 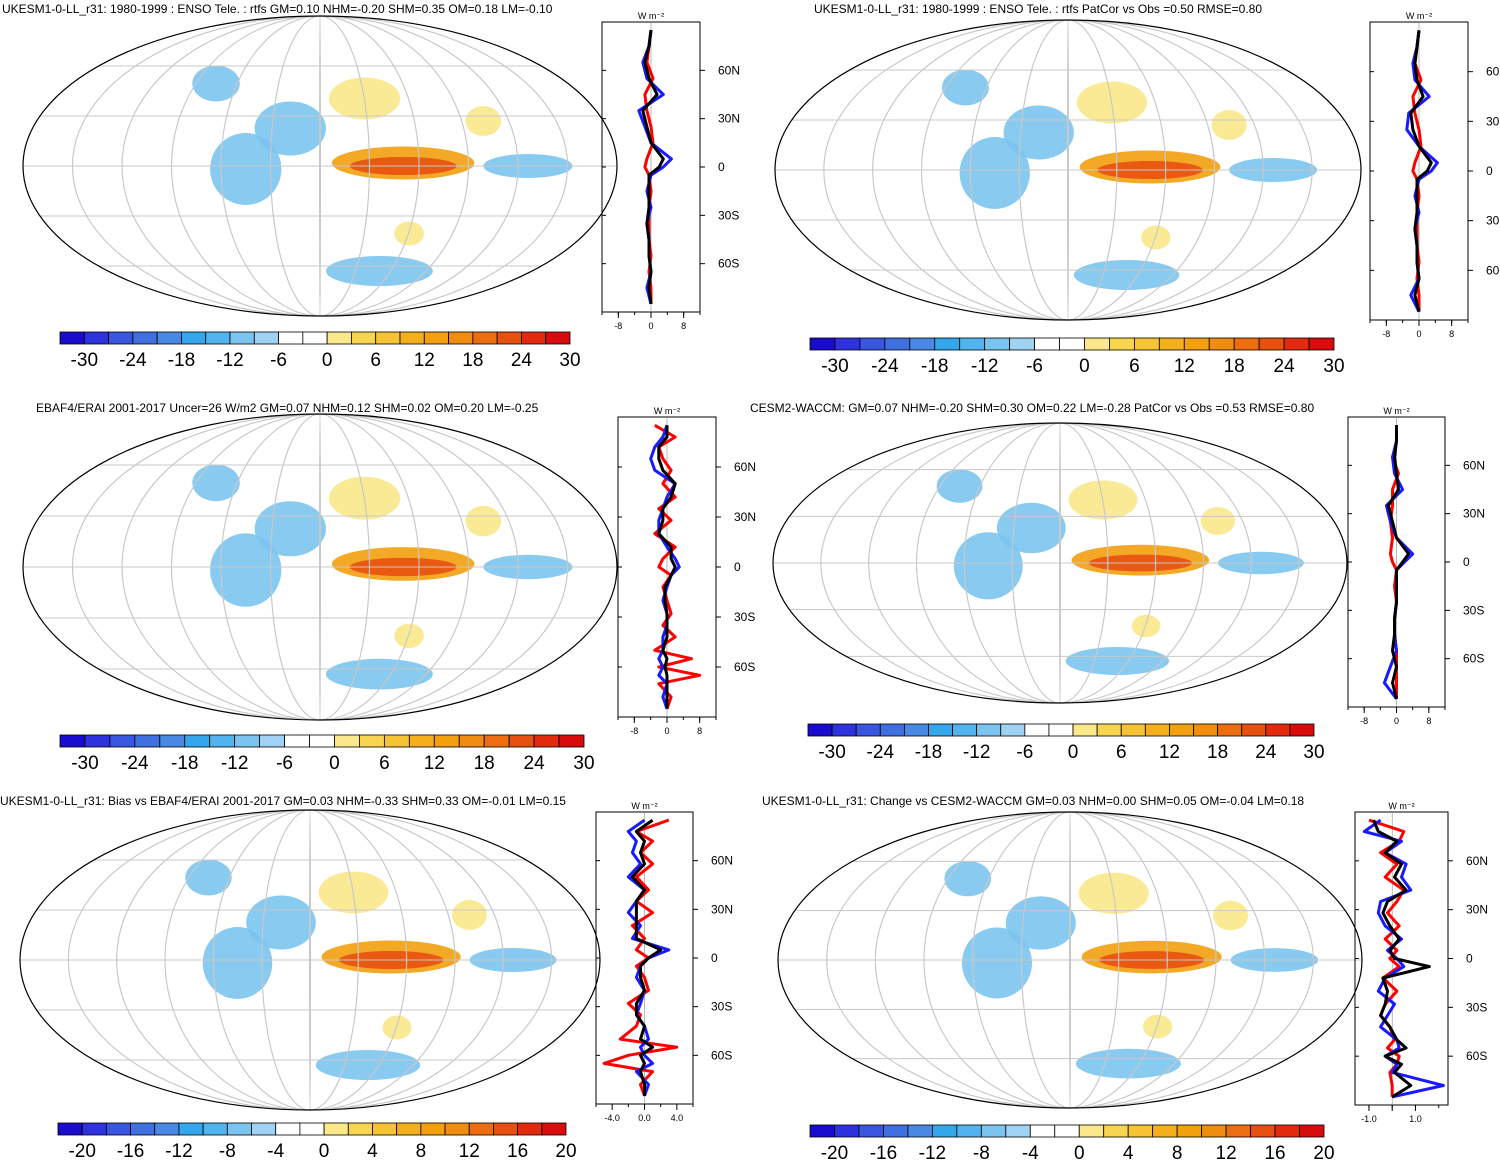 I want to click on colorbar-label: -4, so click(x=1030, y=1151).